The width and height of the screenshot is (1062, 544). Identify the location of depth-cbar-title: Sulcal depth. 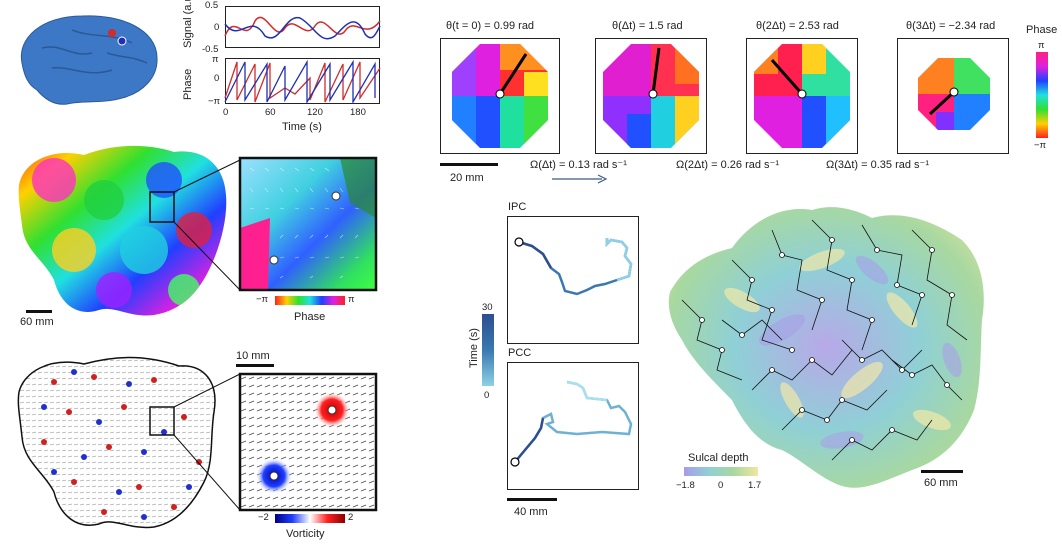
(718, 458).